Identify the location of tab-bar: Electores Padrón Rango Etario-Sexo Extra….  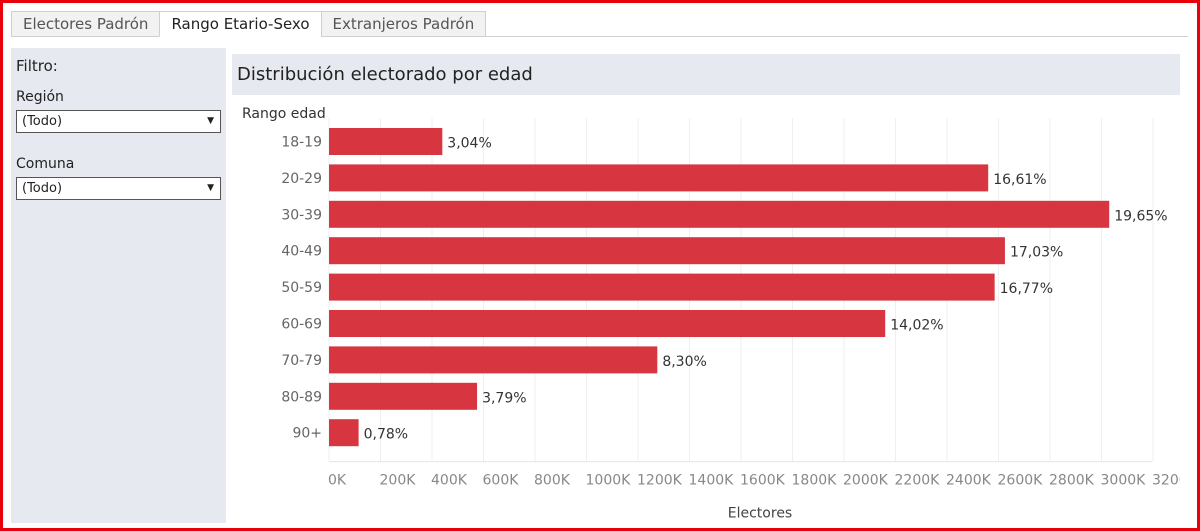
(249, 24).